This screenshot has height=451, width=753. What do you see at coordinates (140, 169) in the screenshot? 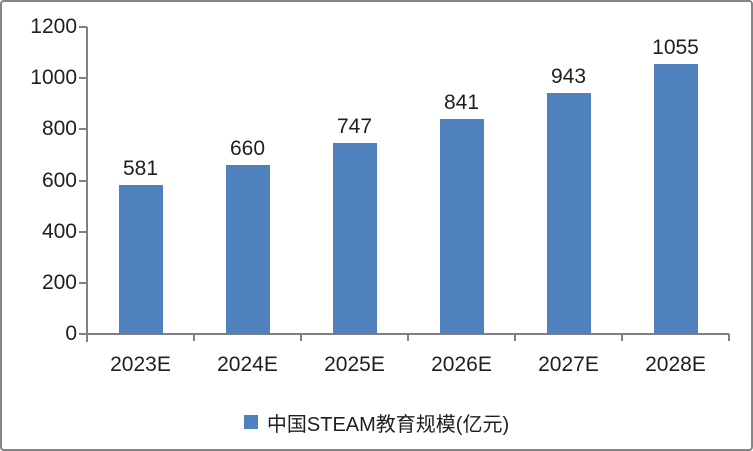
I see `bar-value-label: 581` at bounding box center [140, 169].